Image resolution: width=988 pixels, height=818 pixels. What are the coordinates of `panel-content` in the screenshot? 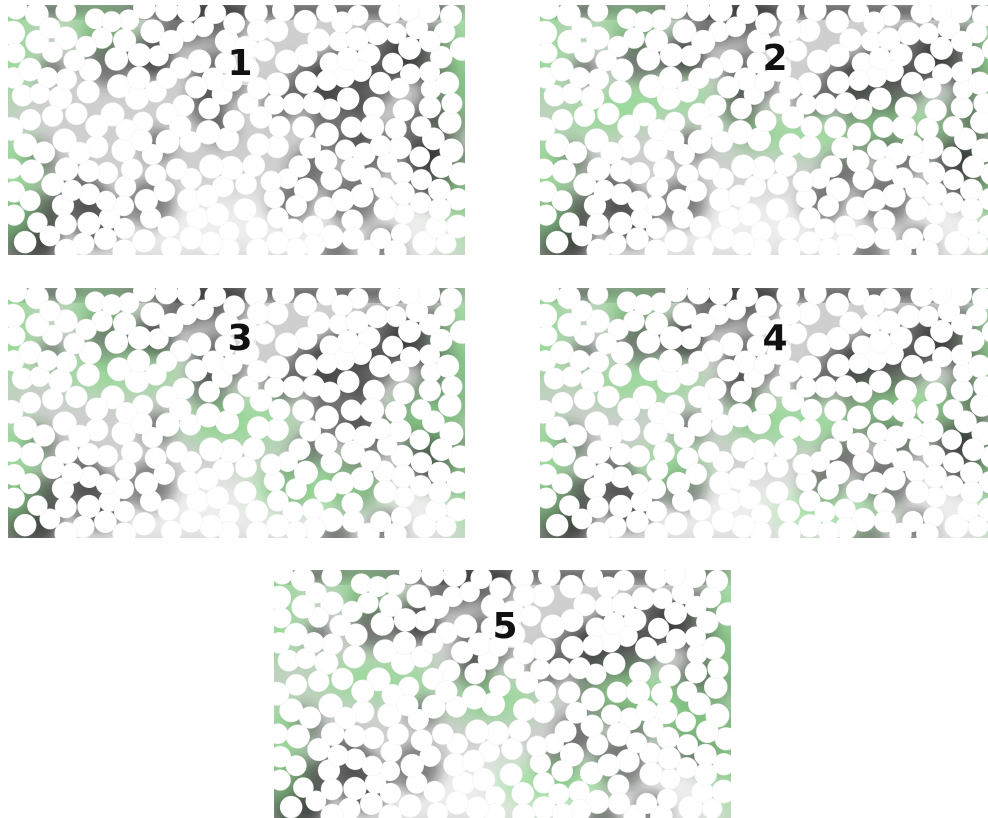 It's located at (236, 413).